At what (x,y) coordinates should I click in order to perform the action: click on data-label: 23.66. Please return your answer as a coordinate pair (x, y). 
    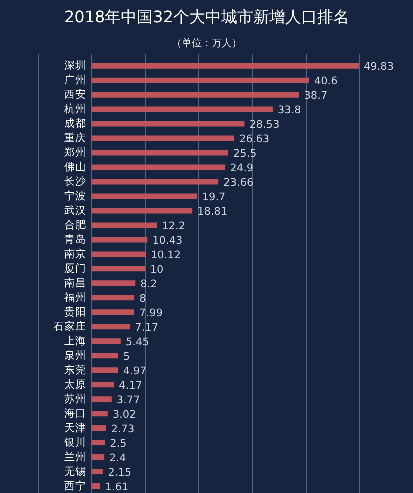
    Looking at the image, I should click on (239, 183).